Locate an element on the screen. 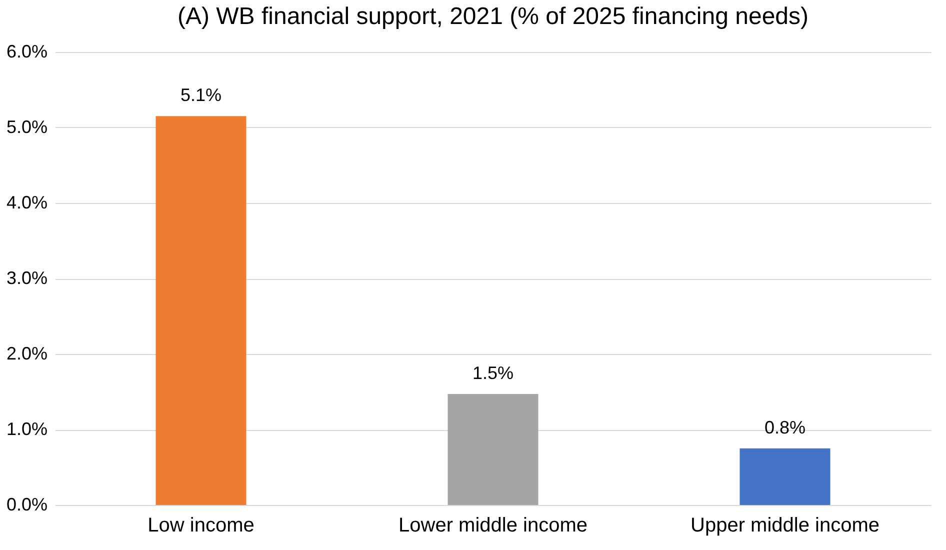  chart-title: (A) WB financial support, 2021 (% of 2025 financing needs) is located at coordinates (493, 16).